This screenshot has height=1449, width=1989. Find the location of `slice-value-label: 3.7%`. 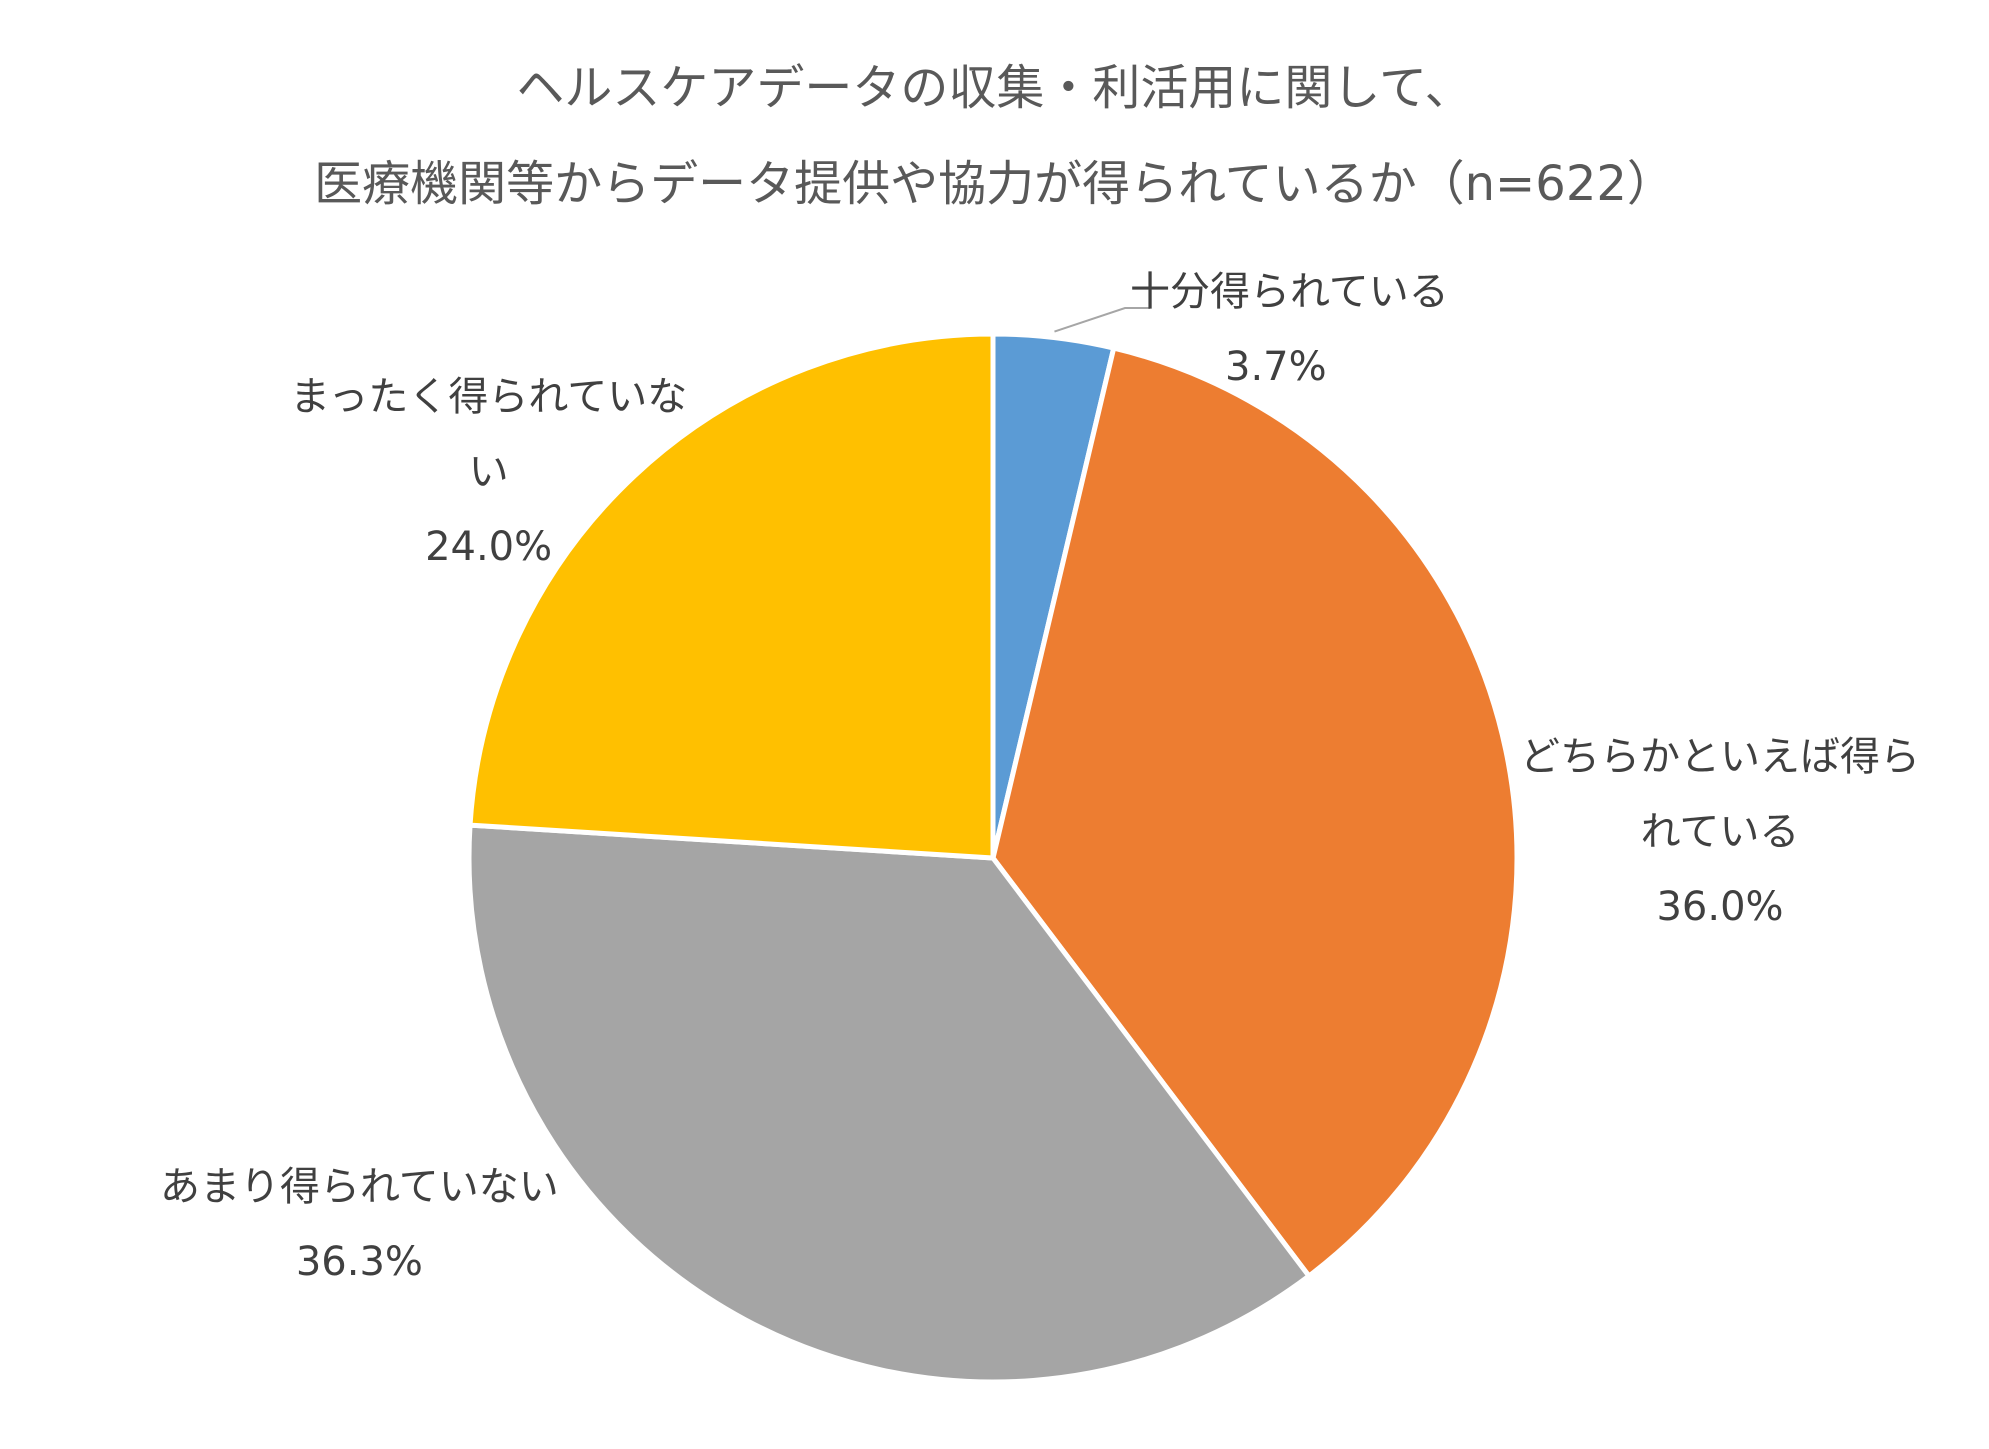

slice-value-label: 3.7% is located at coordinates (1276, 367).